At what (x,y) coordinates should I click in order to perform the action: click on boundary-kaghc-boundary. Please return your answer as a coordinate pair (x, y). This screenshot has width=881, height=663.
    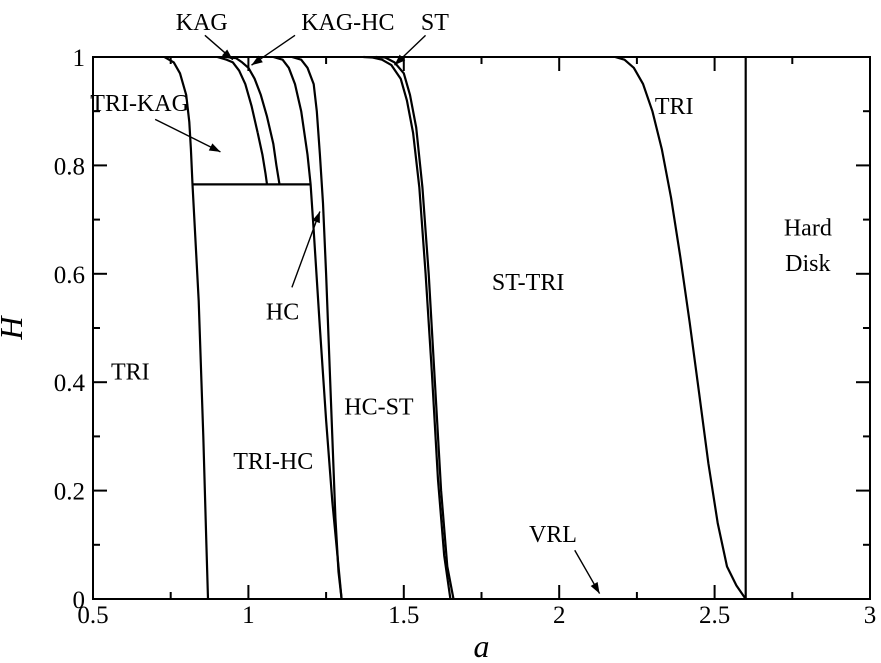
    Looking at the image, I should click on (253, 120).